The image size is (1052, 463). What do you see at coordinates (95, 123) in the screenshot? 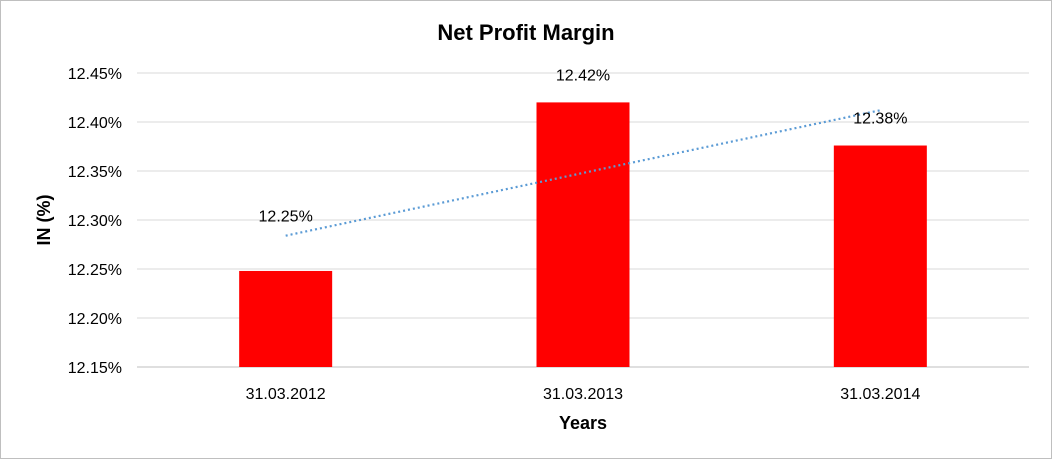
I see `y-tick-label: 12.40%` at bounding box center [95, 123].